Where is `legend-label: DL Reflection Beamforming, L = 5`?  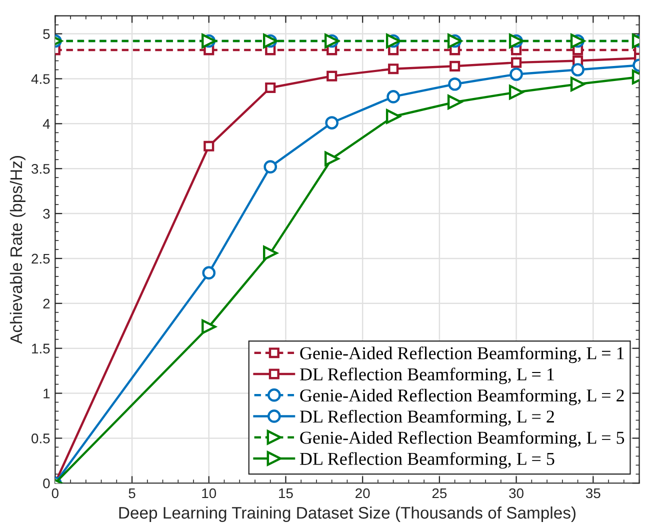
legend-label: DL Reflection Beamforming, L = 5 is located at coordinates (427, 460).